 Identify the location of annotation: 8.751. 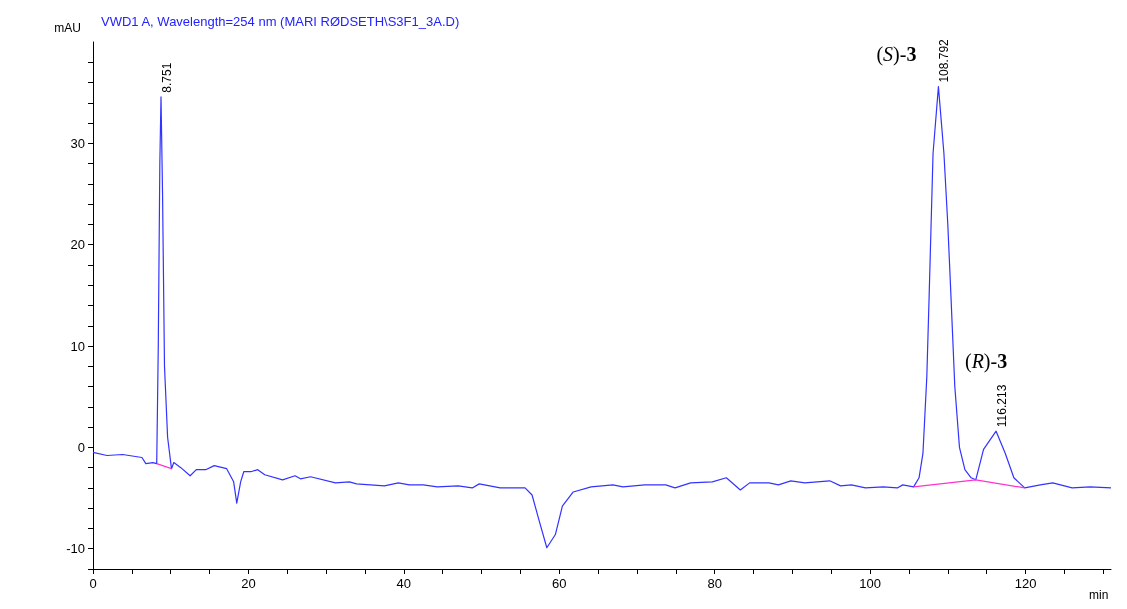
(167, 77).